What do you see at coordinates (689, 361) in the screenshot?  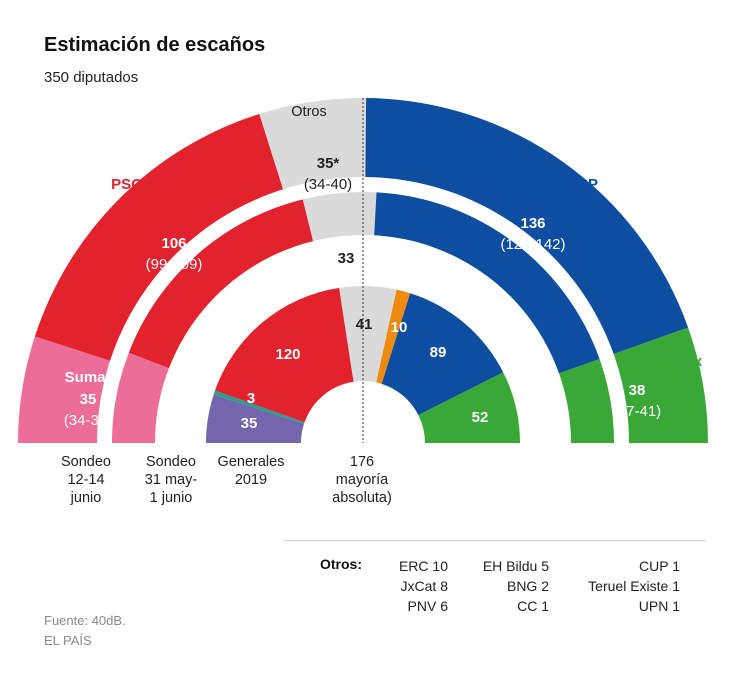 I see `party-label-vox: Vox` at bounding box center [689, 361].